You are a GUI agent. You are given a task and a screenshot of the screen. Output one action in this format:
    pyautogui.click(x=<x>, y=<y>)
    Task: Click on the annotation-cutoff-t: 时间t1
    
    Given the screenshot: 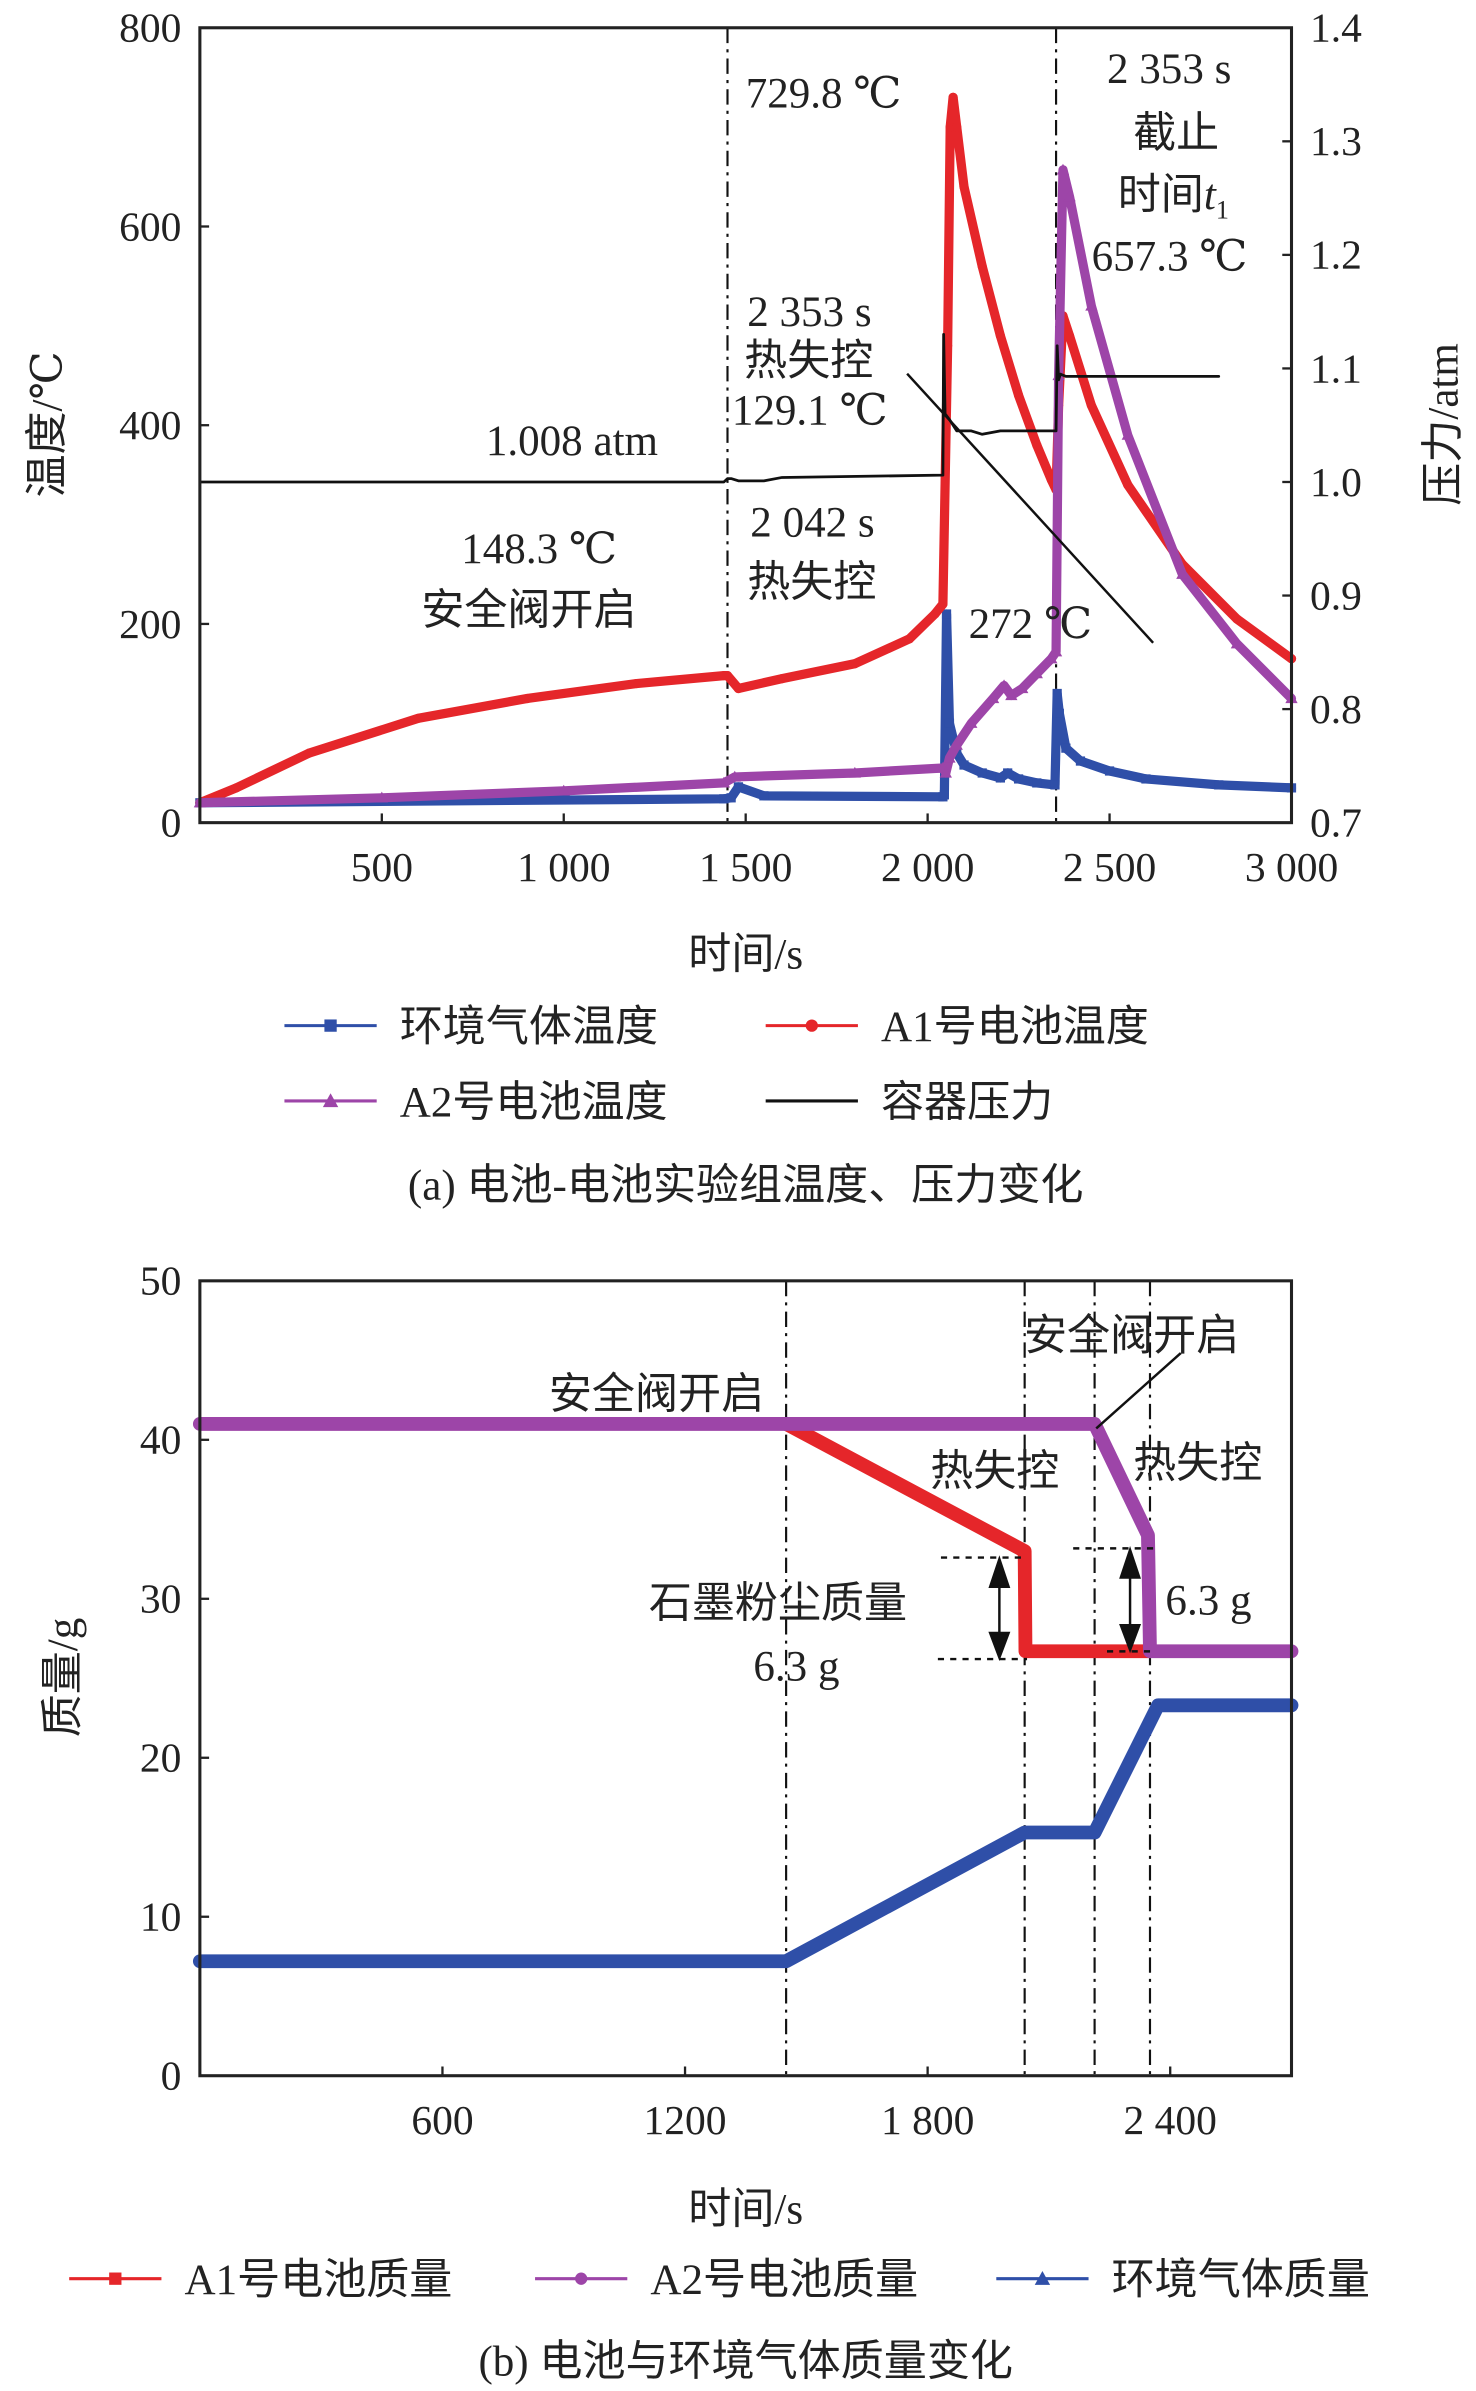 What is the action you would take?
    pyautogui.click(x=1173, y=198)
    